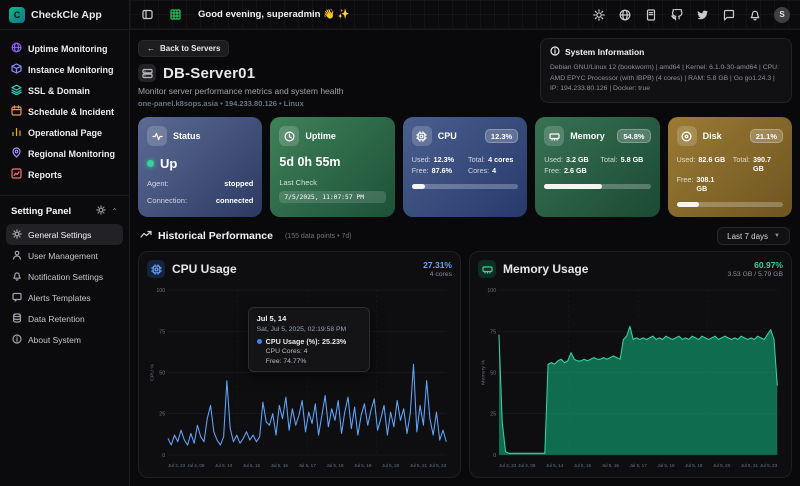 The height and width of the screenshot is (486, 800). I want to click on svg-text: 75, so click(162, 332).